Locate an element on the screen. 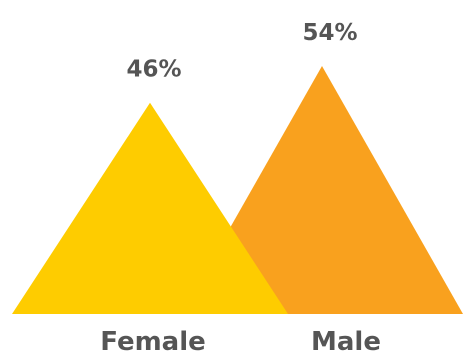 Image resolution: width=463 pixels, height=355 pixels. value-label-male: 54% is located at coordinates (329, 33).